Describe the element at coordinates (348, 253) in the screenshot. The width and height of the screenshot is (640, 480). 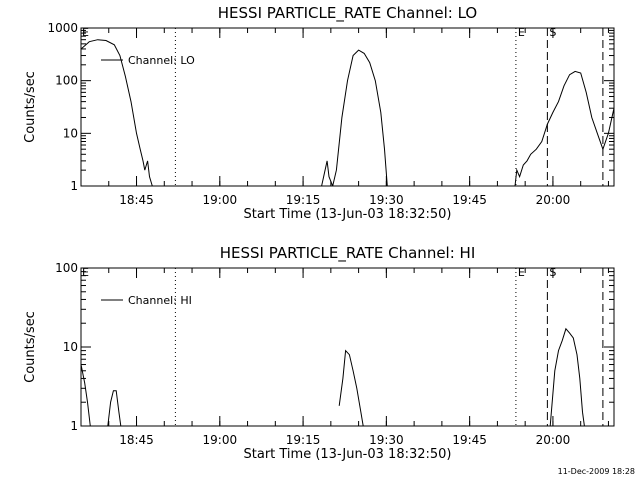
I see `chart-title: HESSI PARTICLE_RATE Channel: HI` at that location.